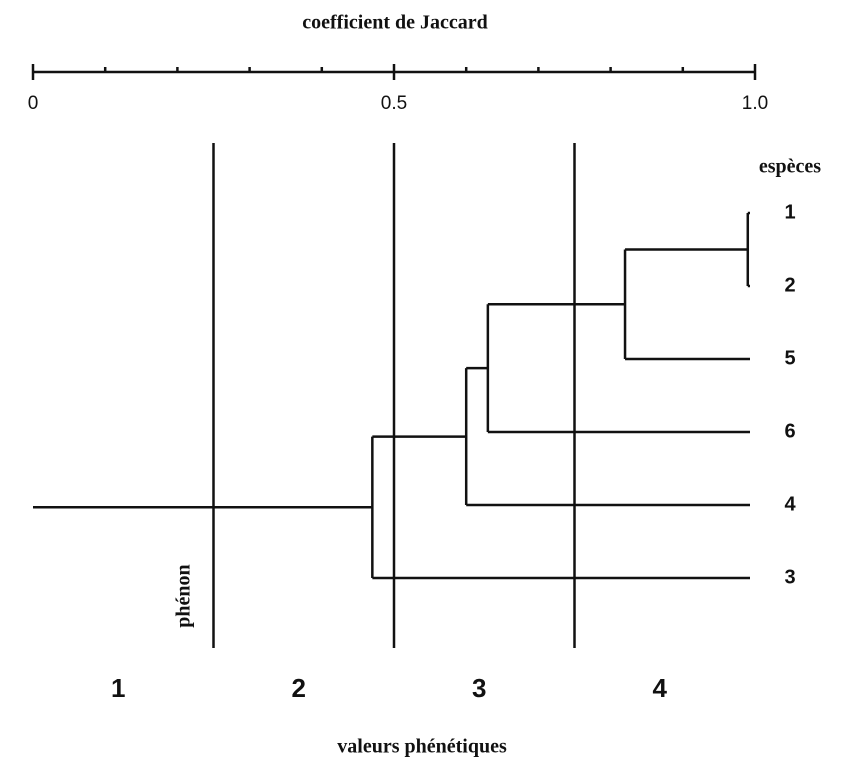 The image size is (844, 760). Describe the element at coordinates (422, 747) in the screenshot. I see `footer: valeurs phénétiques` at that location.